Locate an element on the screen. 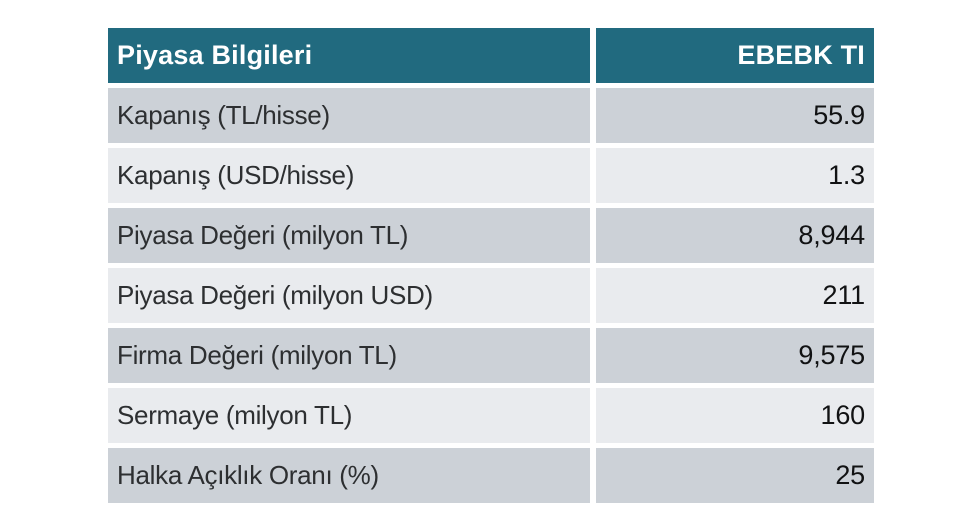 This screenshot has width=960, height=531. table-row: Piyasa Değeri (milyon USD) 211 is located at coordinates (491, 295).